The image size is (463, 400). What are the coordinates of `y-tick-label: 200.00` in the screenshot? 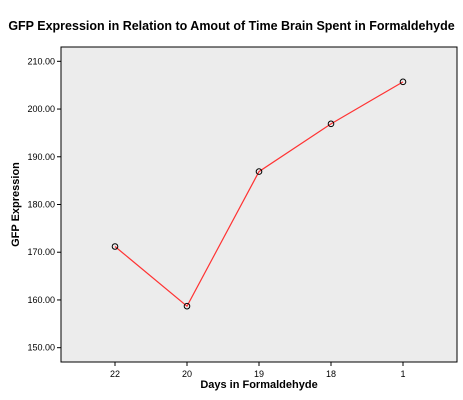 It's located at (41, 109).